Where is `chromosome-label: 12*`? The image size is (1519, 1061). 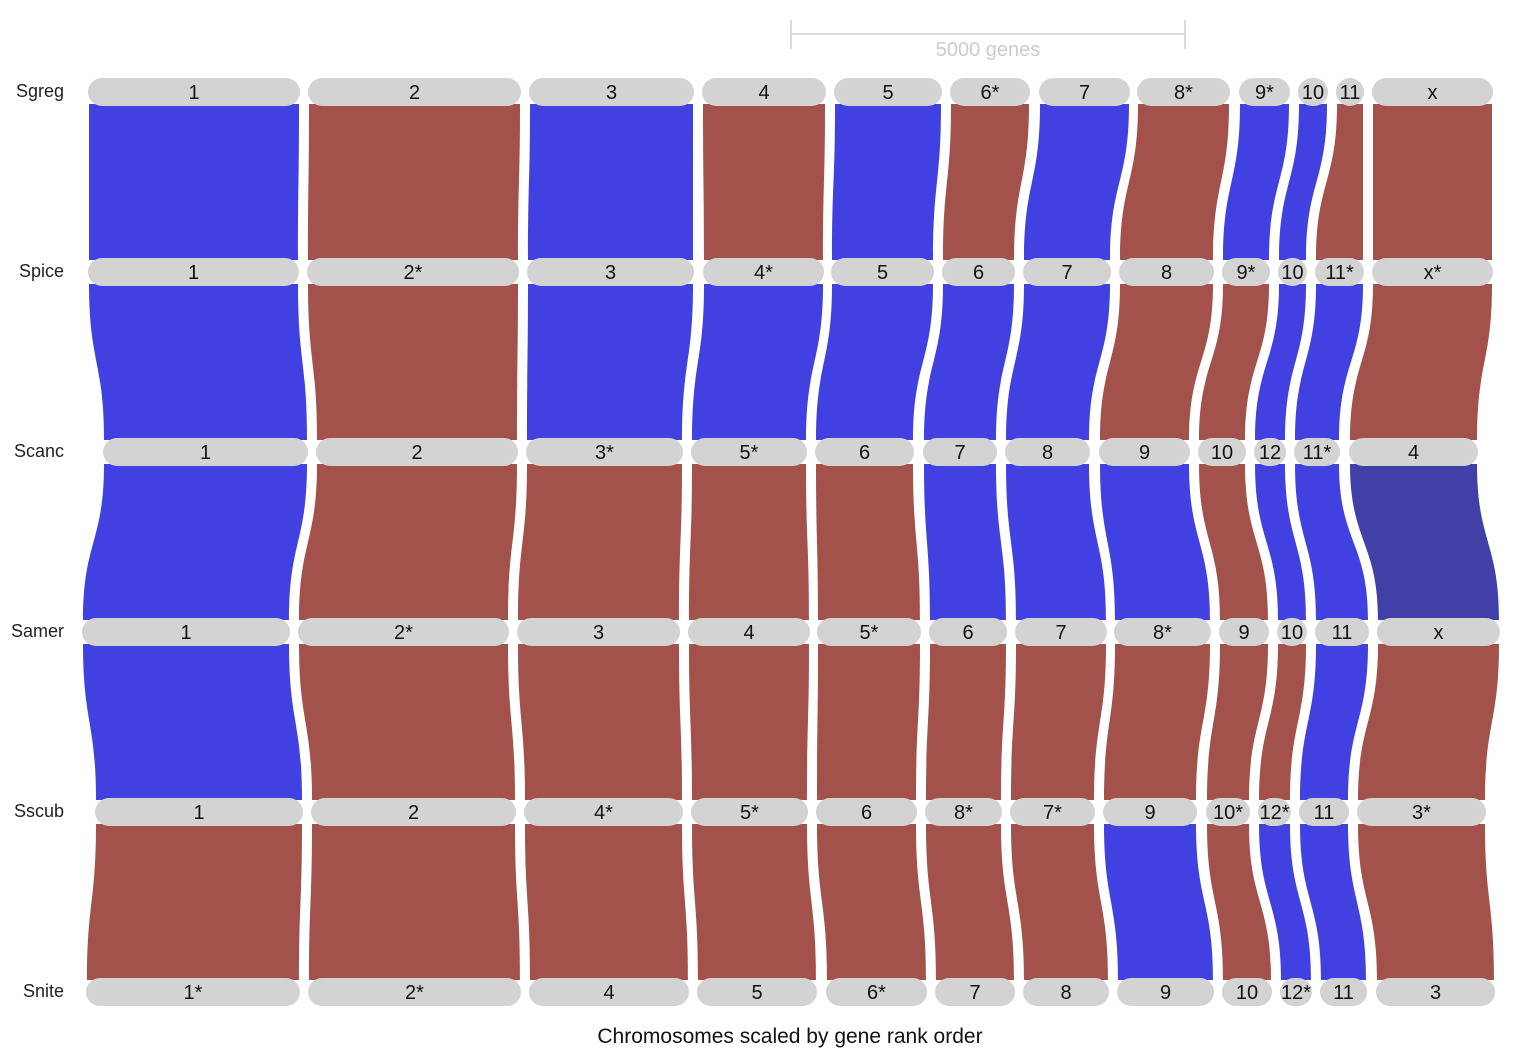
chromosome-label: 12* is located at coordinates (1274, 813).